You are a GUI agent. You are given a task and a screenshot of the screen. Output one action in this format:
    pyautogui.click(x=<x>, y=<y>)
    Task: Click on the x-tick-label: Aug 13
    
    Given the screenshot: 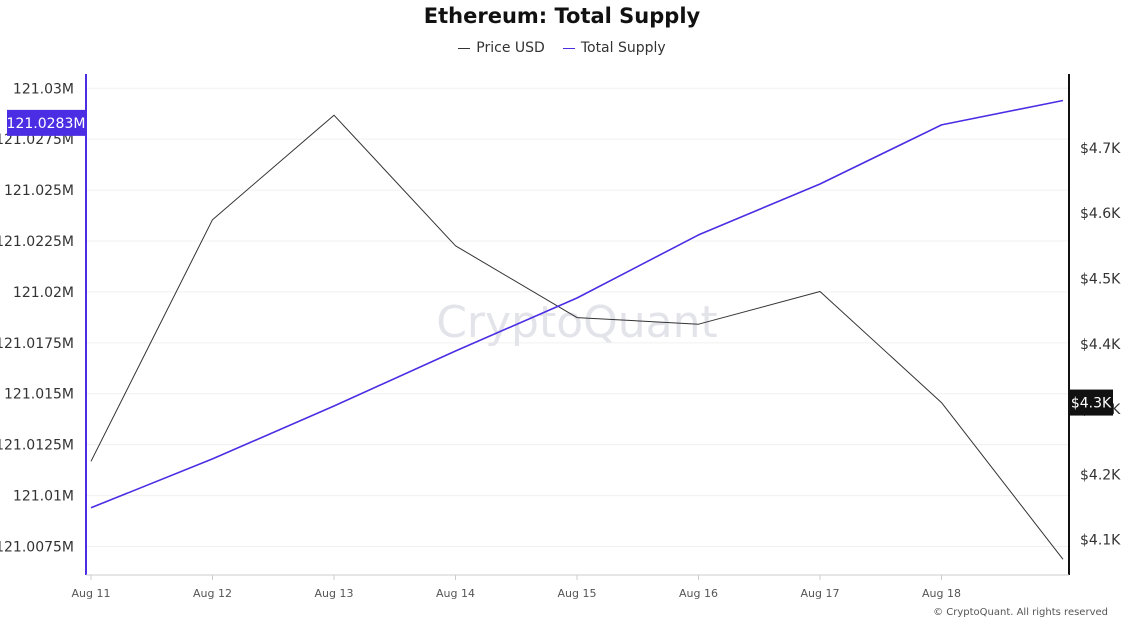 What is the action you would take?
    pyautogui.click(x=334, y=593)
    